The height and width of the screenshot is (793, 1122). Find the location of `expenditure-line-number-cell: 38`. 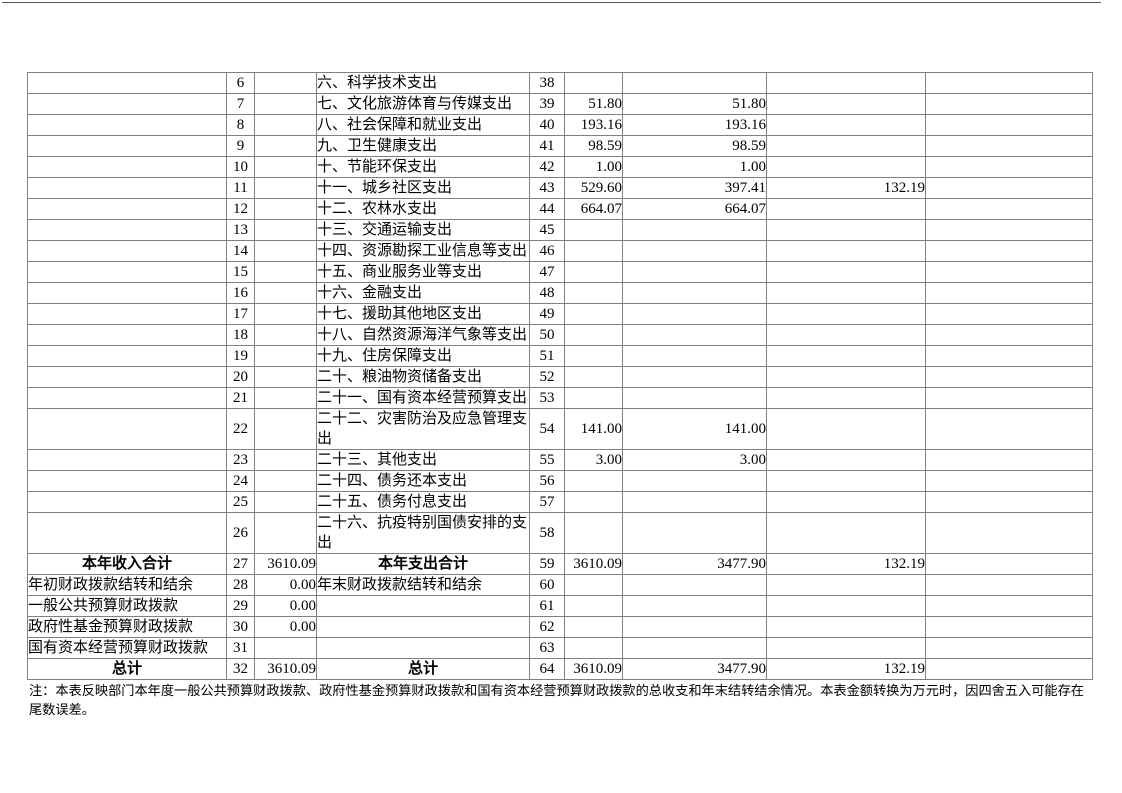

expenditure-line-number-cell: 38 is located at coordinates (547, 83).